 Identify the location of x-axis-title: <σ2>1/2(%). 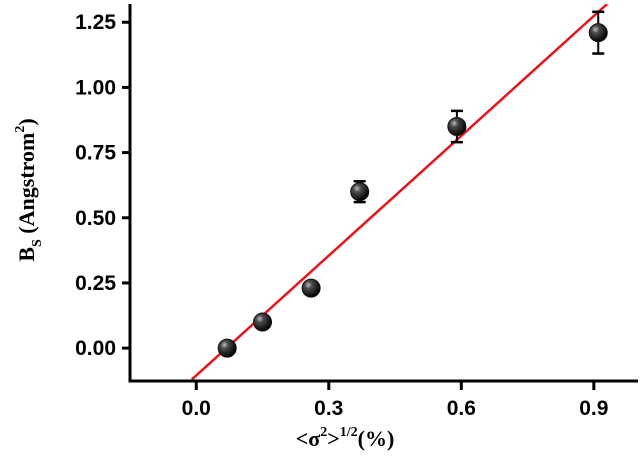
(345, 438).